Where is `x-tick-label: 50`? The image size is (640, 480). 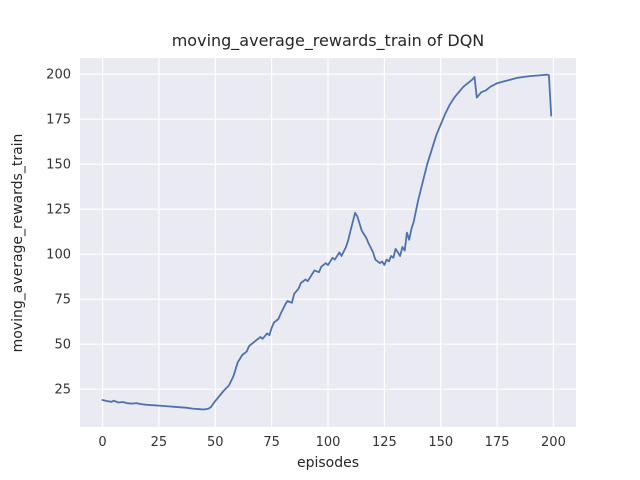 x-tick-label: 50 is located at coordinates (215, 442).